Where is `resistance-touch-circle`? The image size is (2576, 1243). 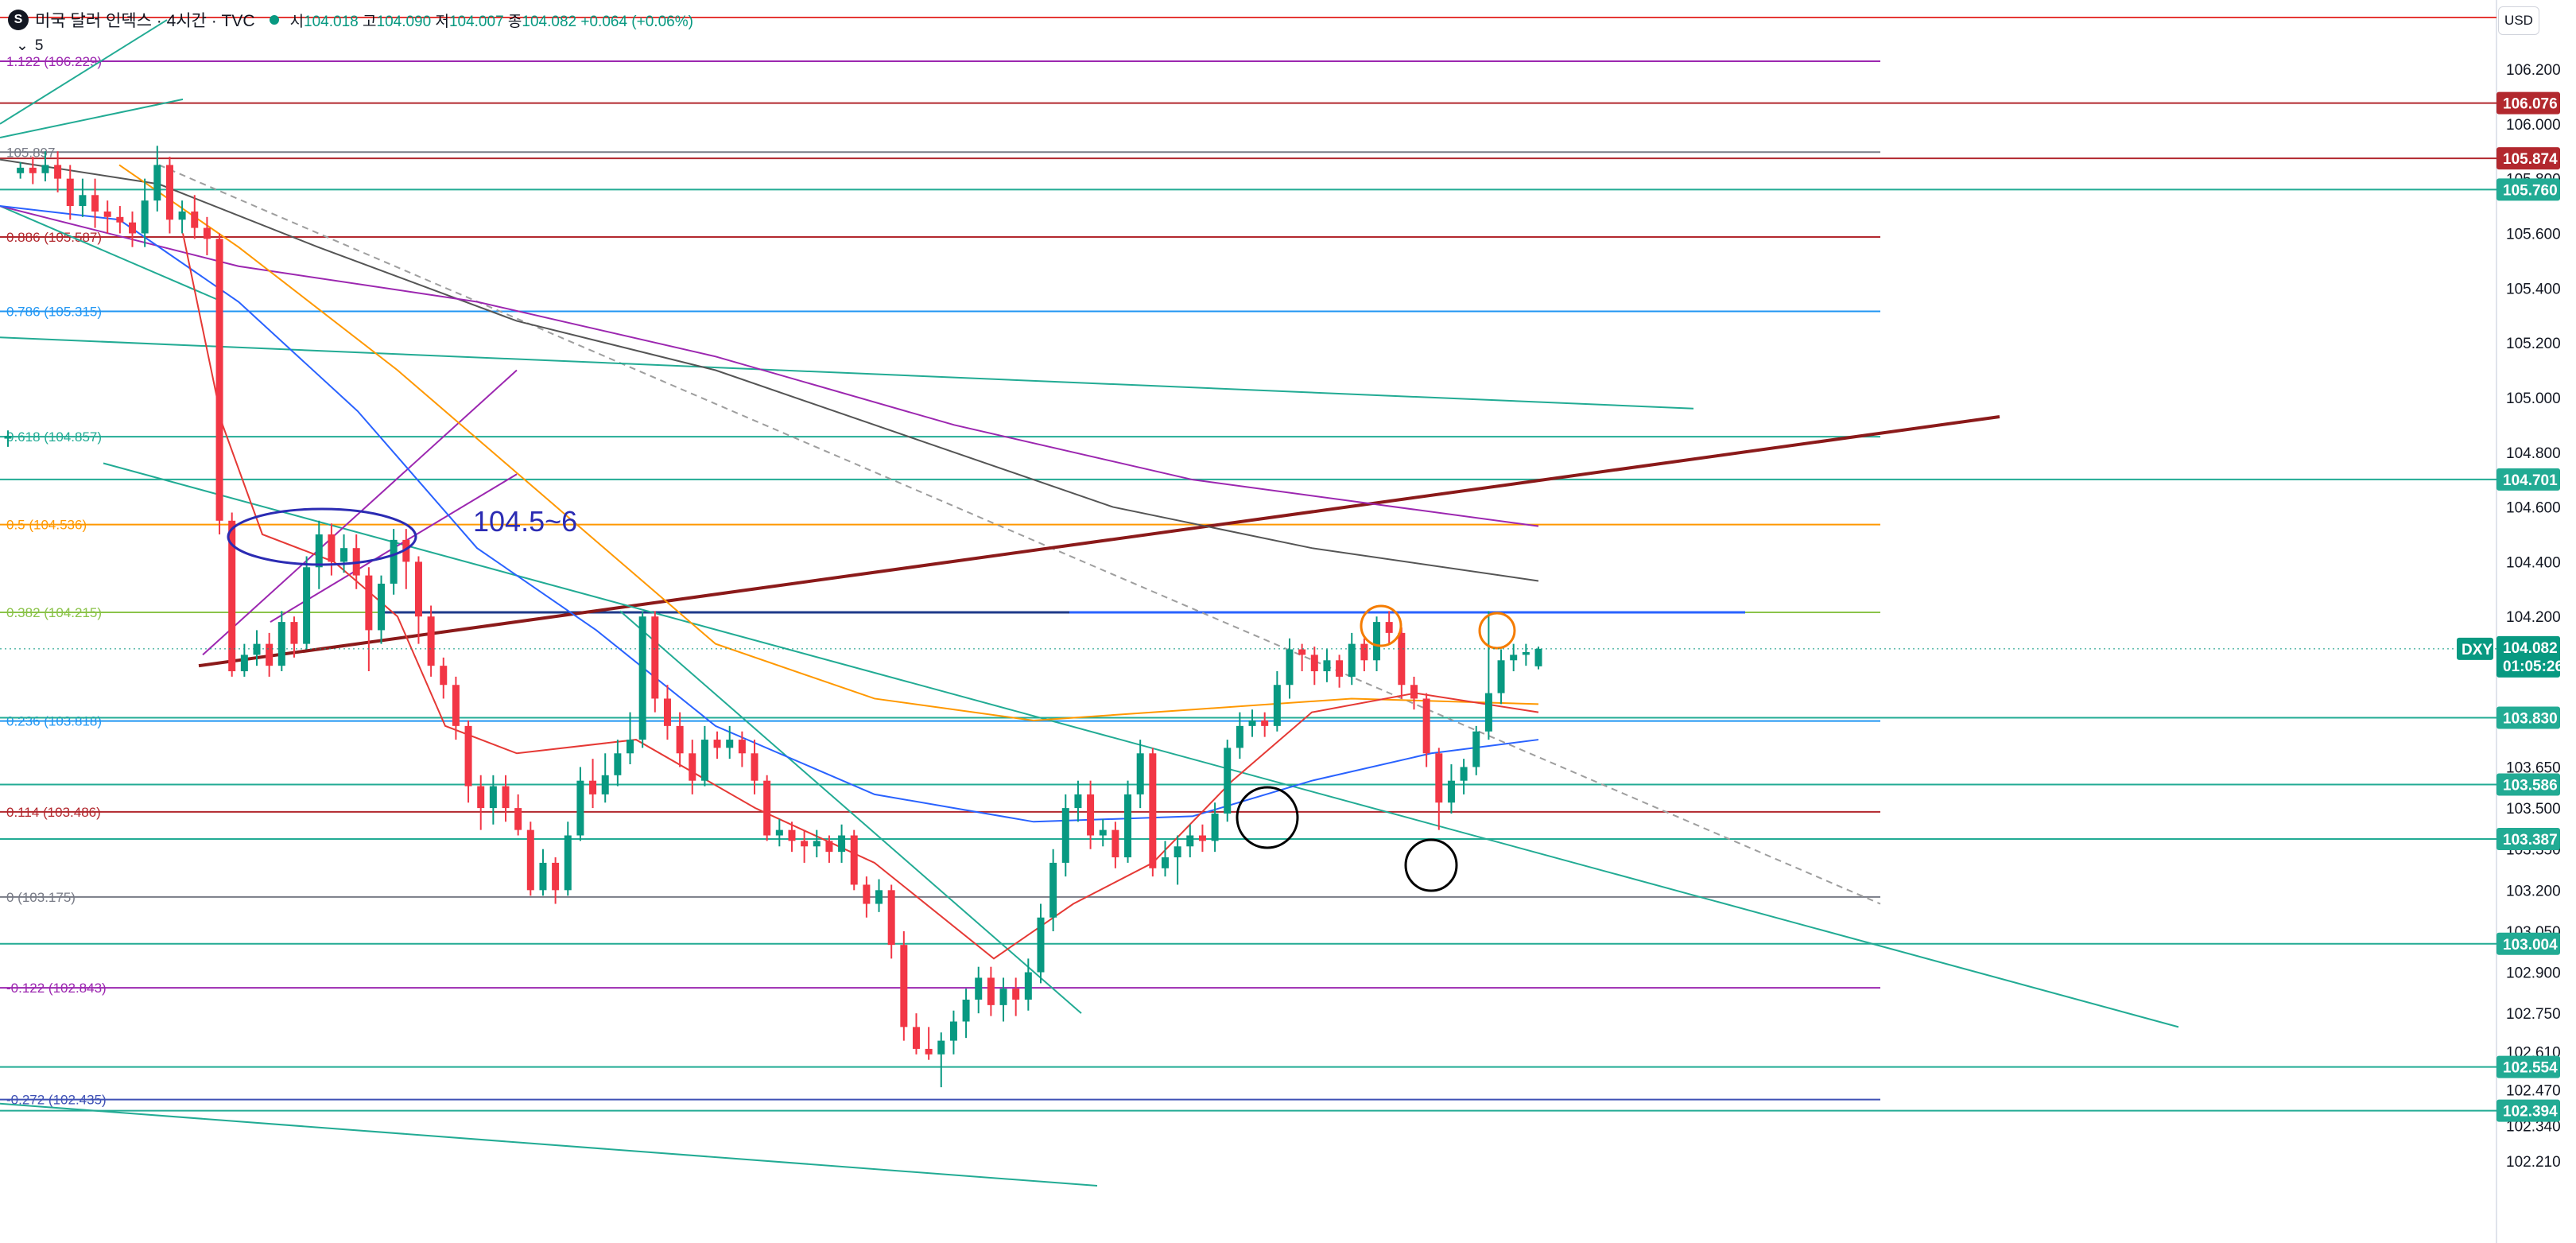
resistance-touch-circle is located at coordinates (1497, 631).